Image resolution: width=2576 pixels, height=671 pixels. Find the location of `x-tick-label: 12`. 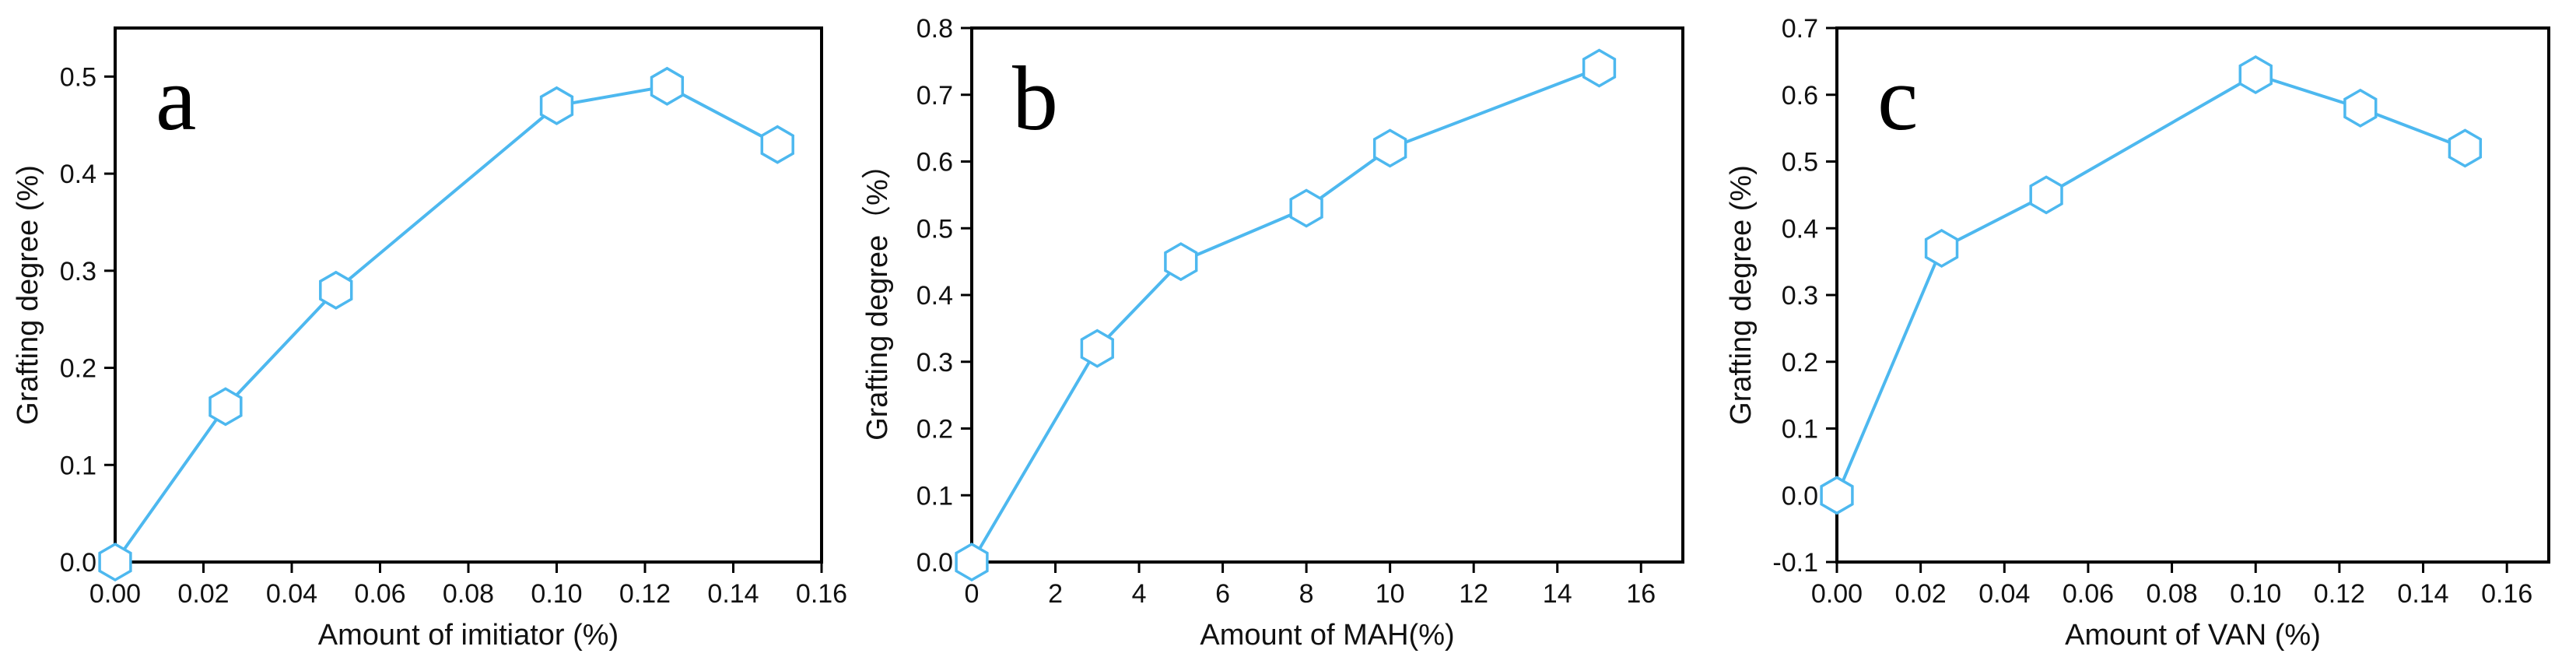

x-tick-label: 12 is located at coordinates (1473, 594).